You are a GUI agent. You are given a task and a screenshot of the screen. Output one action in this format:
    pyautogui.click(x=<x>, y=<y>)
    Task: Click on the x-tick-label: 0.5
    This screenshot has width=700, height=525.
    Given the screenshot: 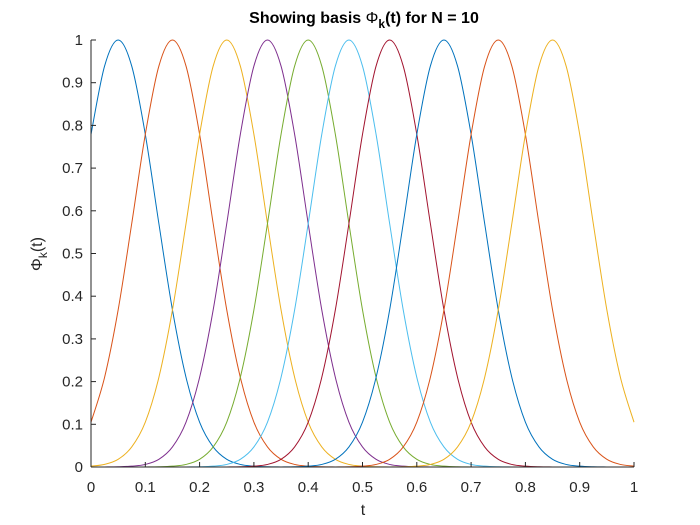 What is the action you would take?
    pyautogui.click(x=362, y=487)
    